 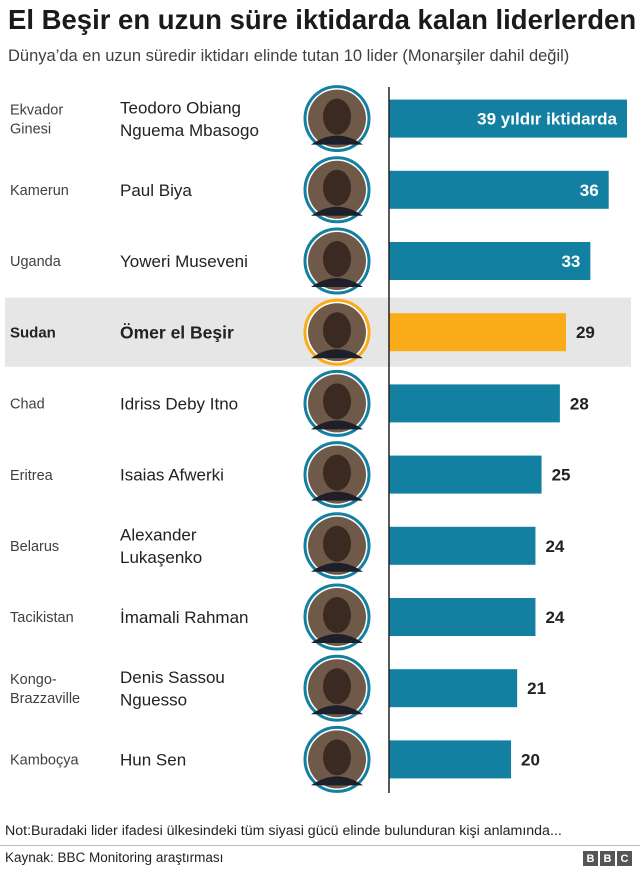 I want to click on country-label: Tacikistan, so click(x=42, y=618).